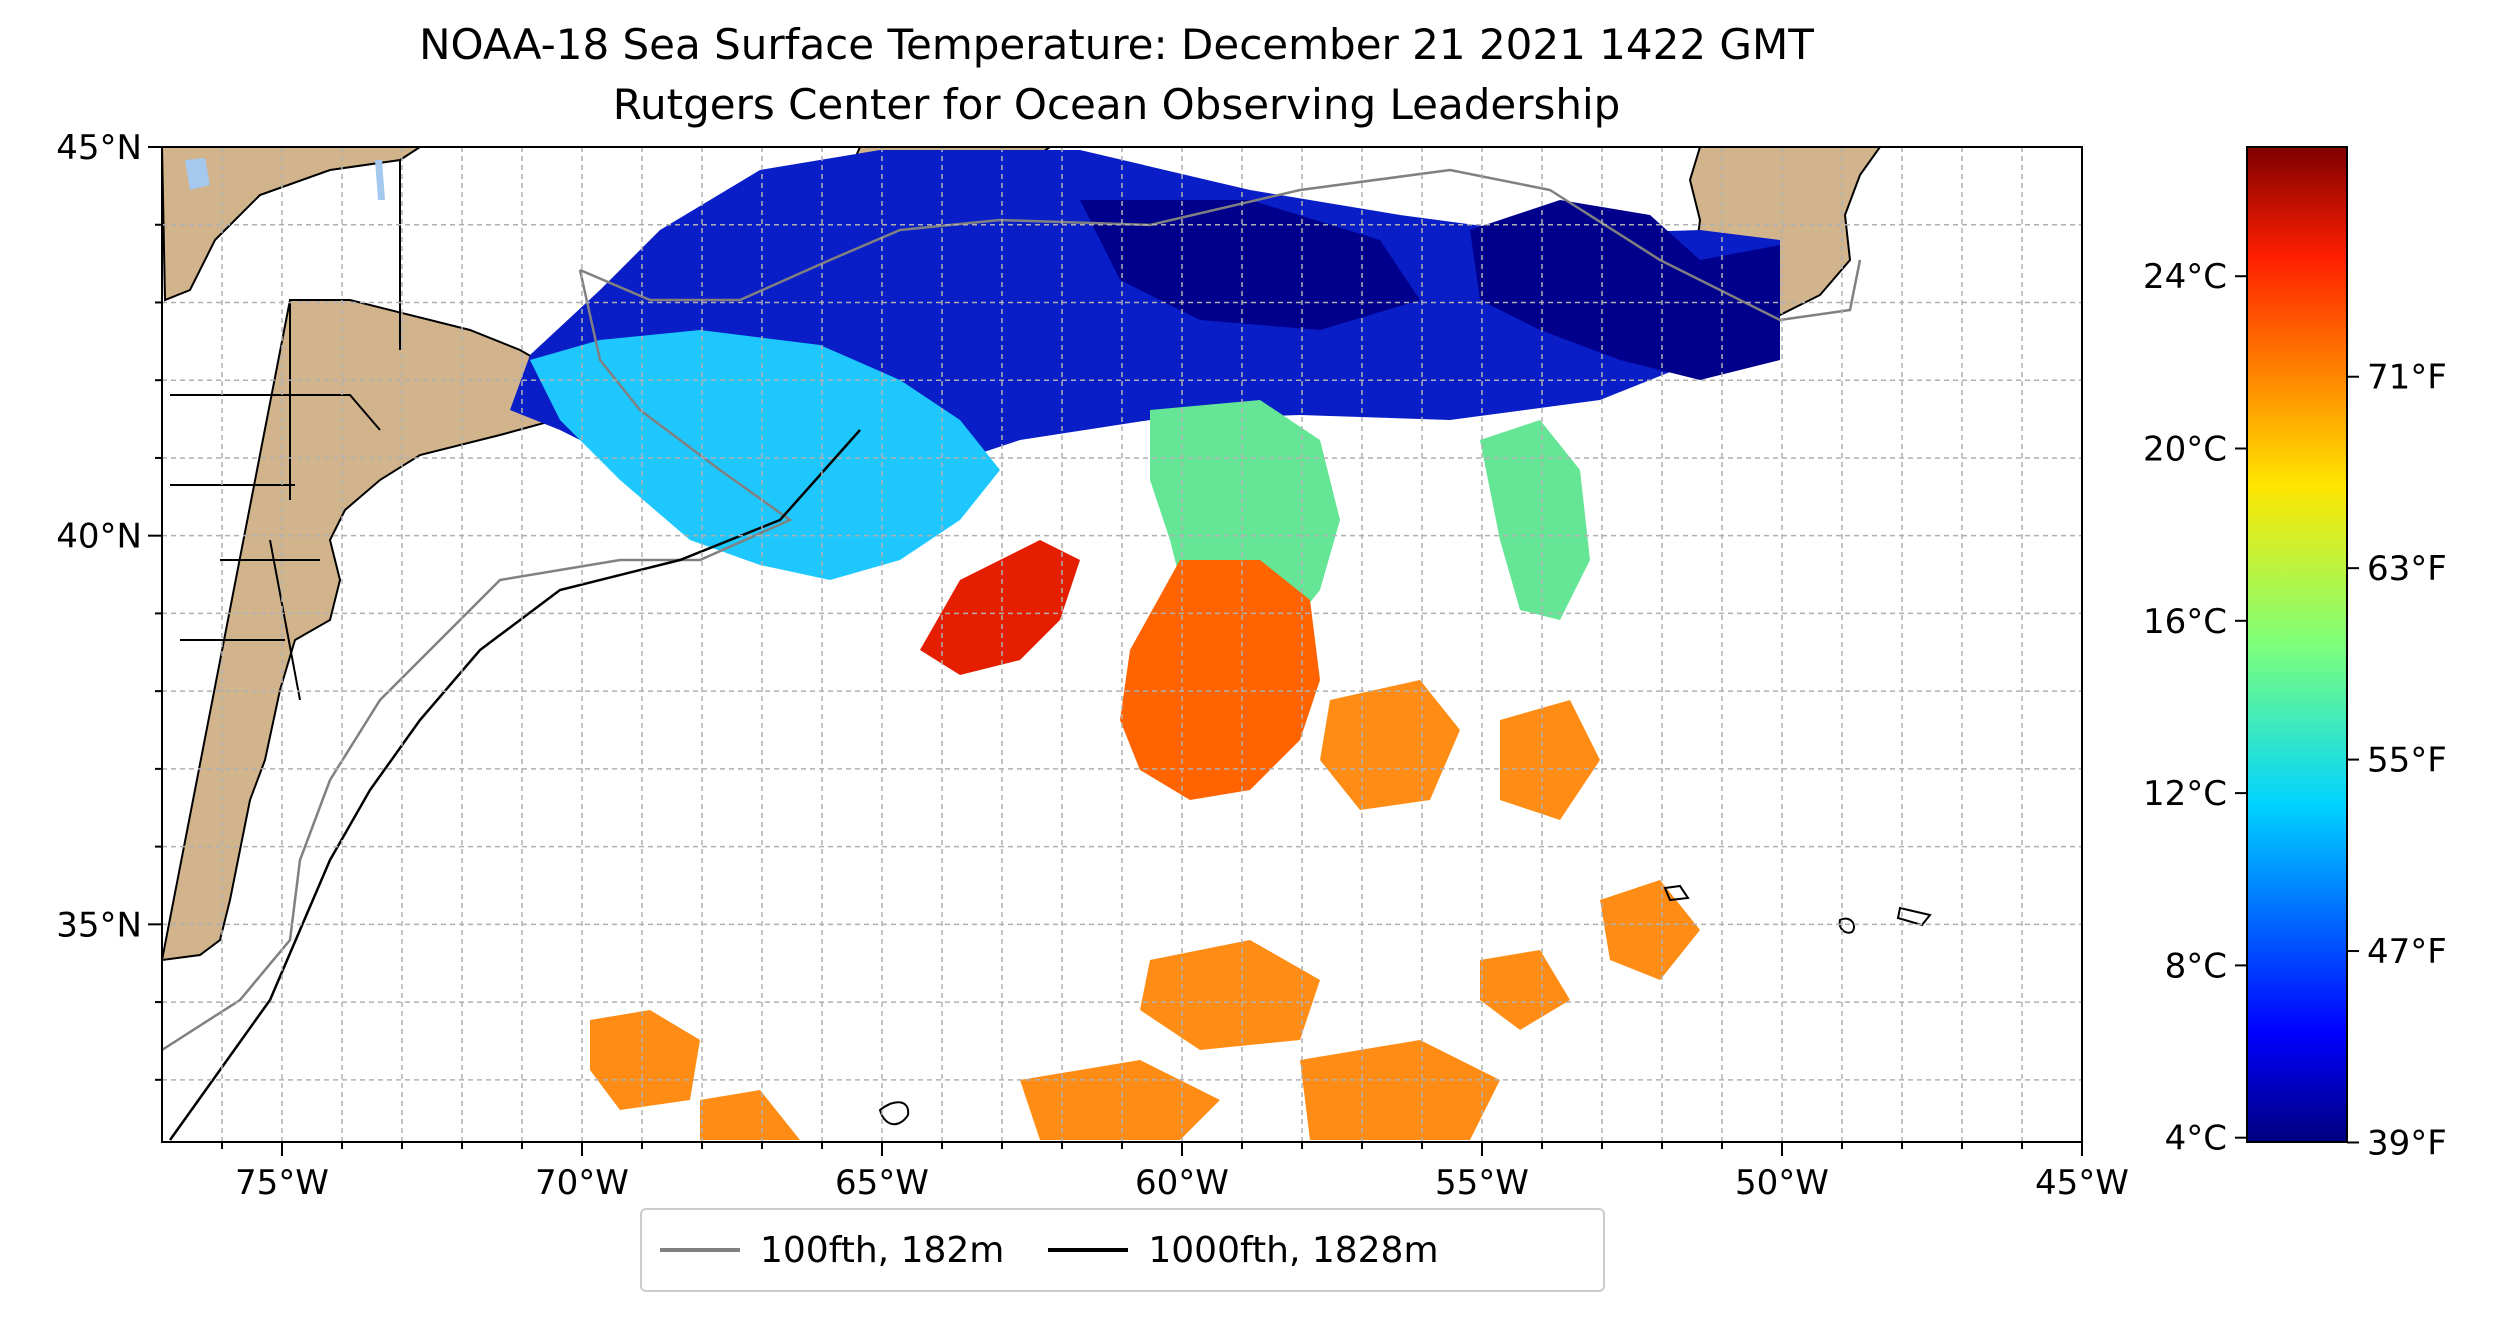 The width and height of the screenshot is (2502, 1318). Describe the element at coordinates (2407, 378) in the screenshot. I see `colorbar-label-f: 71°F` at that location.